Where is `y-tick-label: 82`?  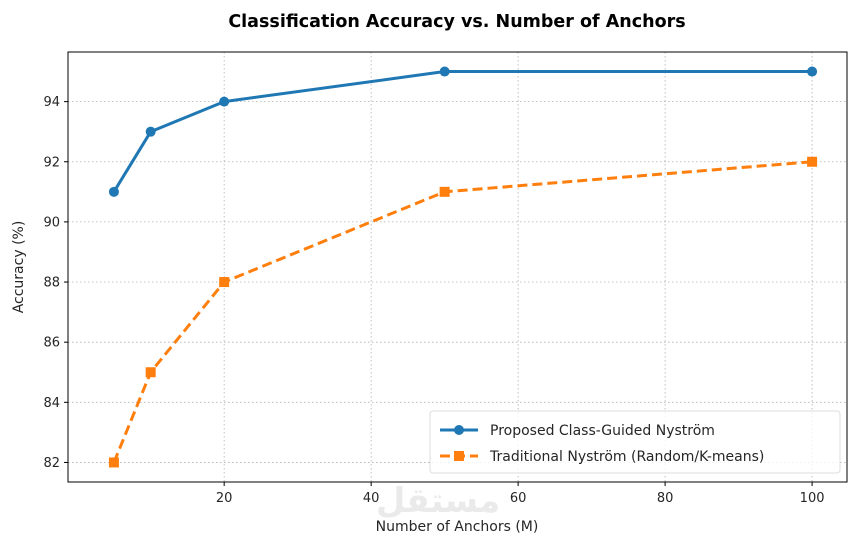 y-tick-label: 82 is located at coordinates (51, 463).